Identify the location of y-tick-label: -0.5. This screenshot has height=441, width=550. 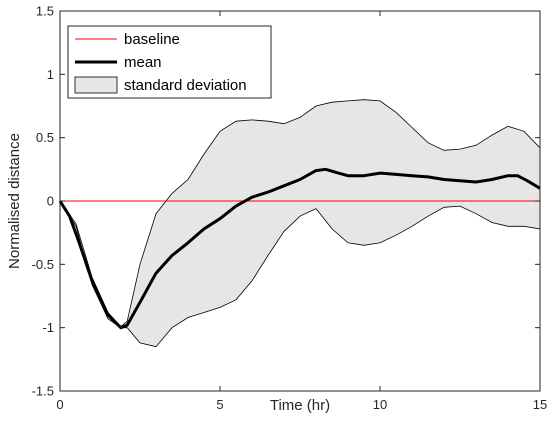
(43, 264).